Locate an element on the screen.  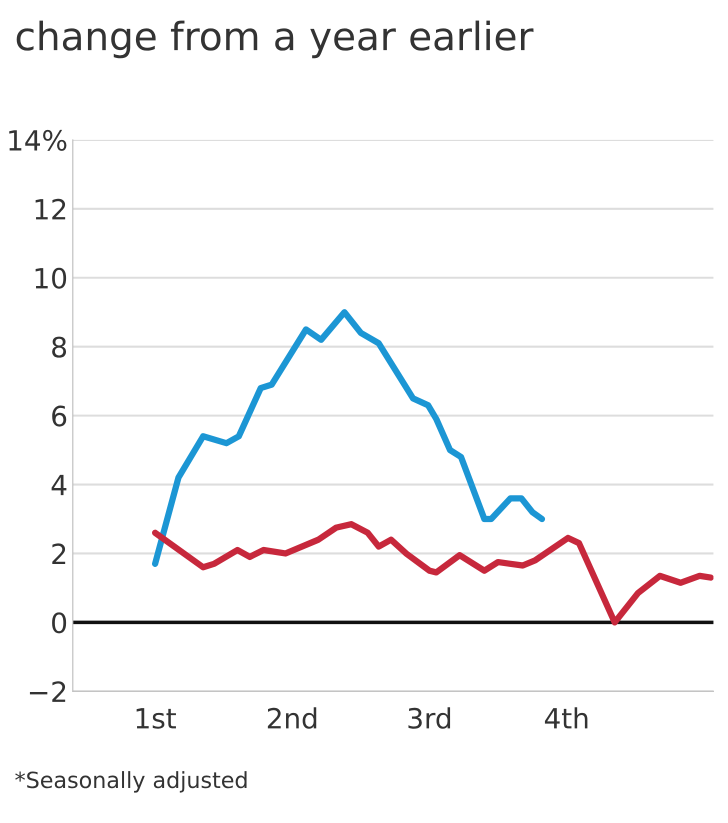
x-tick-label: 4th is located at coordinates (566, 717).